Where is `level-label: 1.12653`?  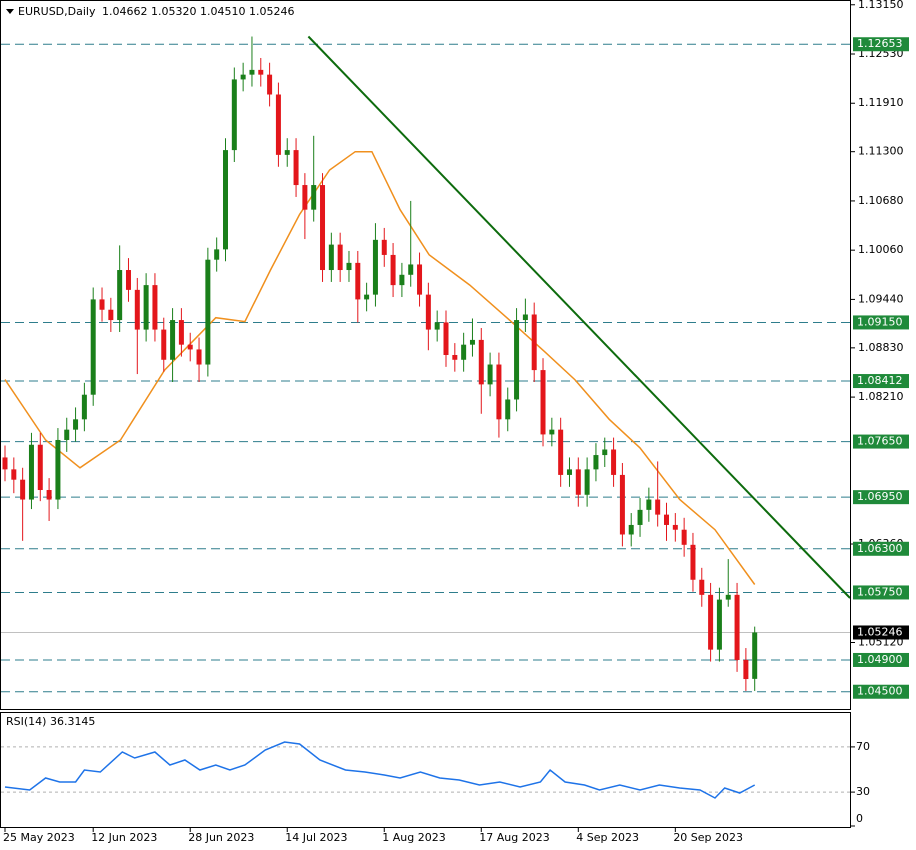
level-label: 1.12653 is located at coordinates (880, 43).